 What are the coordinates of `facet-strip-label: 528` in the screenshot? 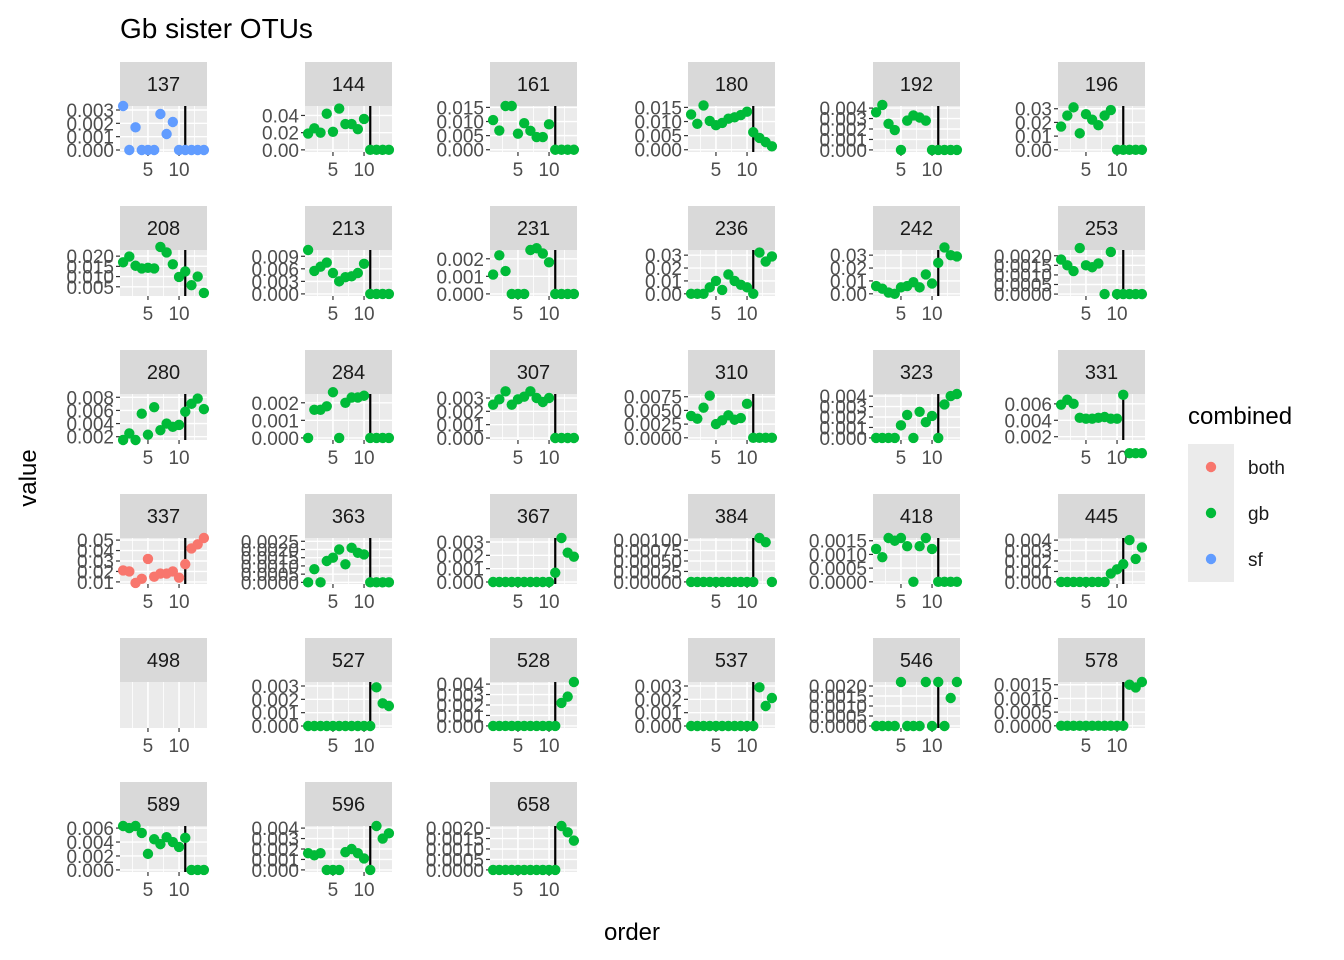 It's located at (533, 661).